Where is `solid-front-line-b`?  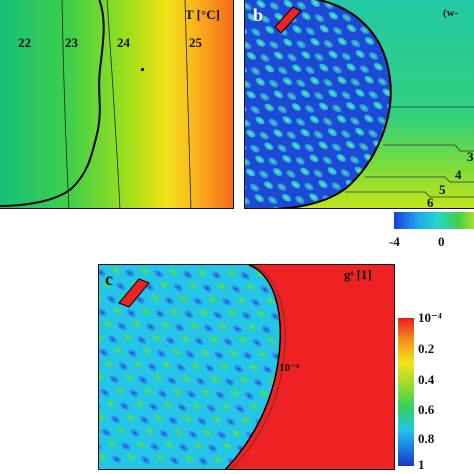
solid-front-line-b is located at coordinates (334, 104).